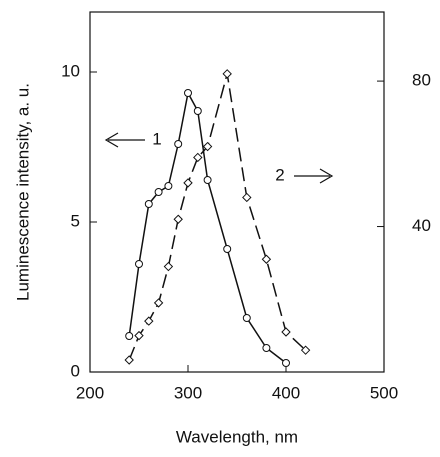 The height and width of the screenshot is (457, 440). What do you see at coordinates (90, 392) in the screenshot?
I see `x-tick-label: 200` at bounding box center [90, 392].